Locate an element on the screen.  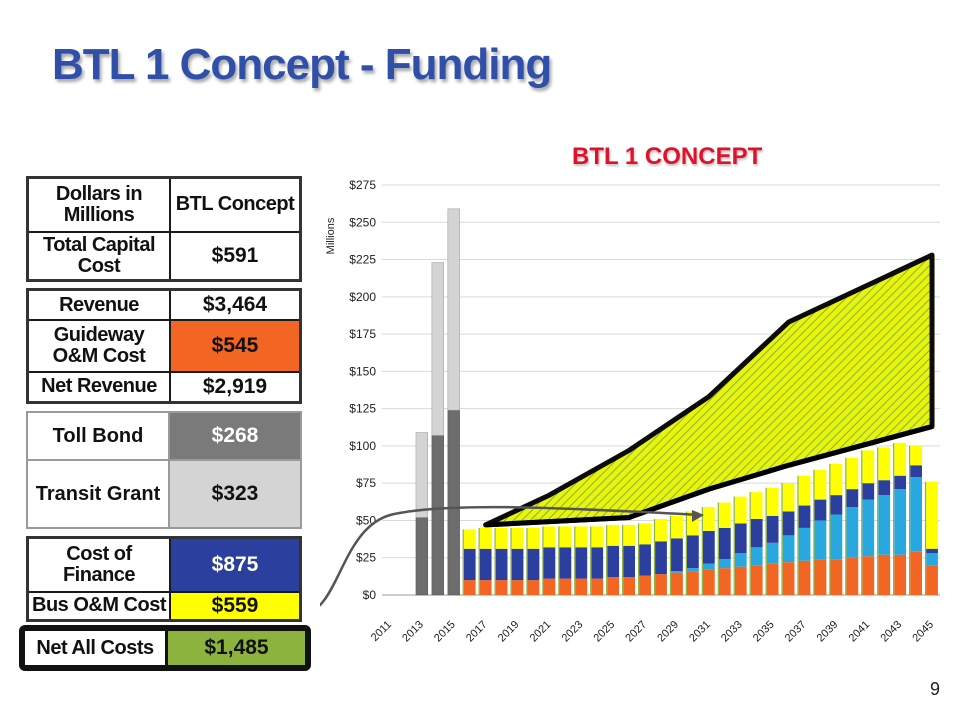
y-tick-label: $125 is located at coordinates (362, 409).